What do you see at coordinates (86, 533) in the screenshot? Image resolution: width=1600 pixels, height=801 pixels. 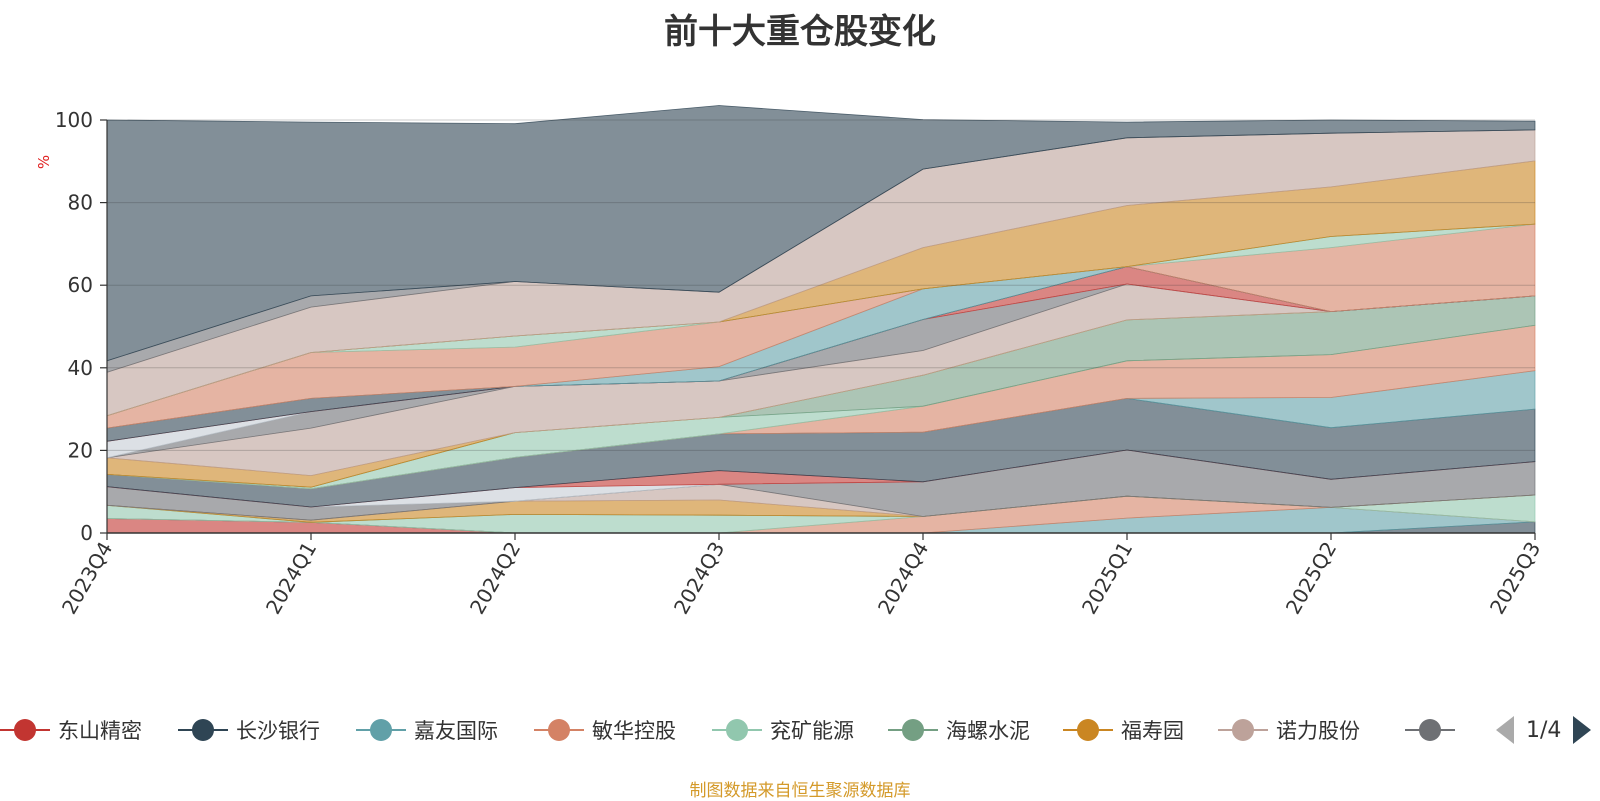 I see `y-tick-label: 0` at bounding box center [86, 533].